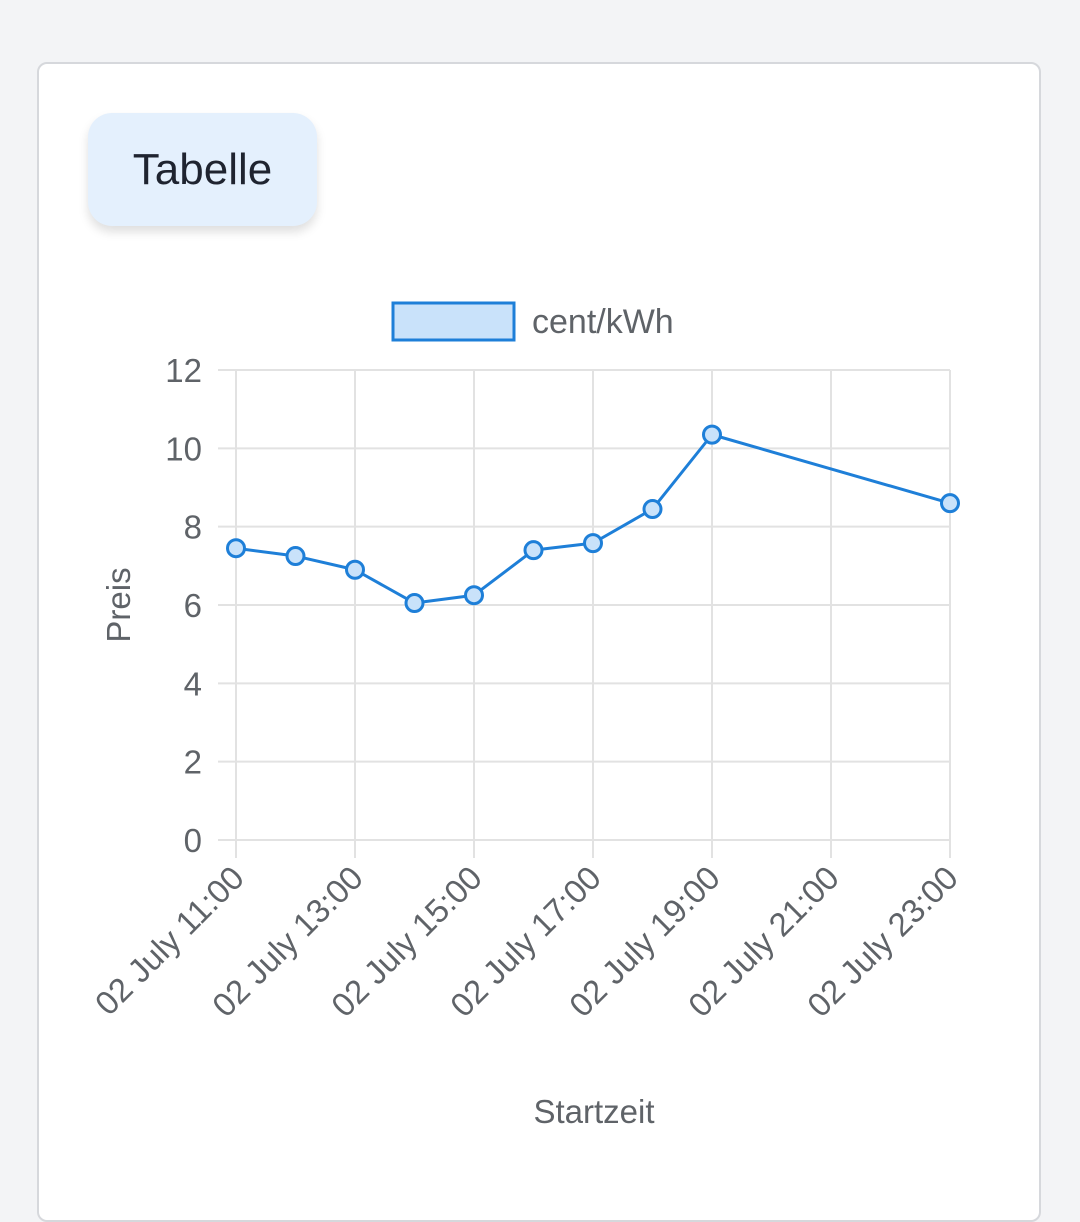 Image resolution: width=1080 pixels, height=1222 pixels. Describe the element at coordinates (183, 448) in the screenshot. I see `y-tick-label: 10` at that location.